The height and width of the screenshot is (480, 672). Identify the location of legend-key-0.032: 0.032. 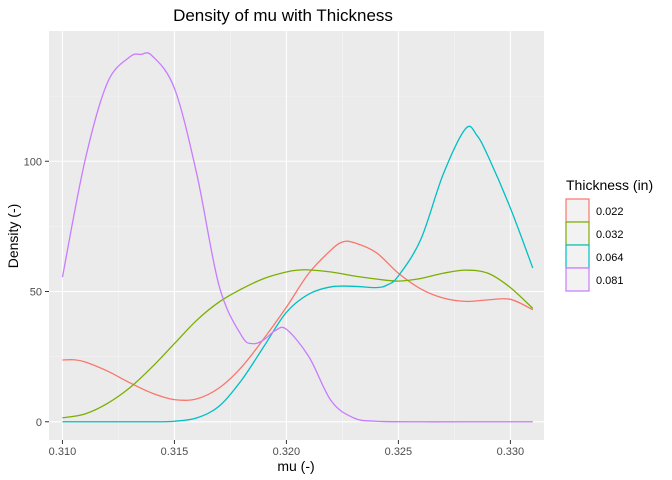
(594, 233).